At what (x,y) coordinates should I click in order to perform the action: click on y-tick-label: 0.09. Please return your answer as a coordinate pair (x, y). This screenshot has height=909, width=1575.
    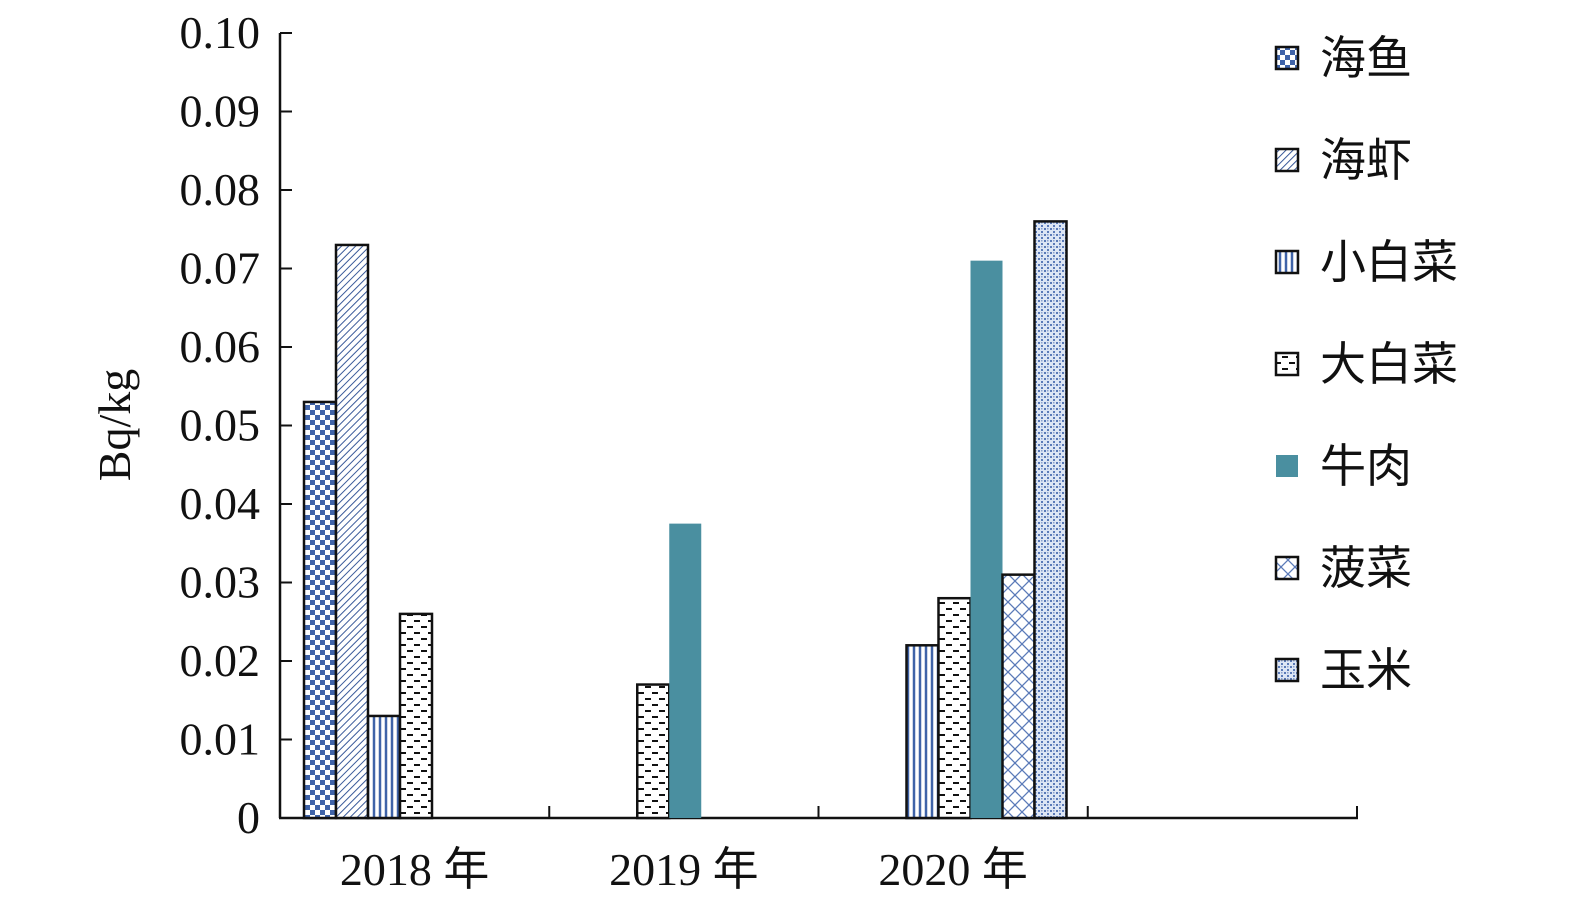
    Looking at the image, I should click on (220, 111).